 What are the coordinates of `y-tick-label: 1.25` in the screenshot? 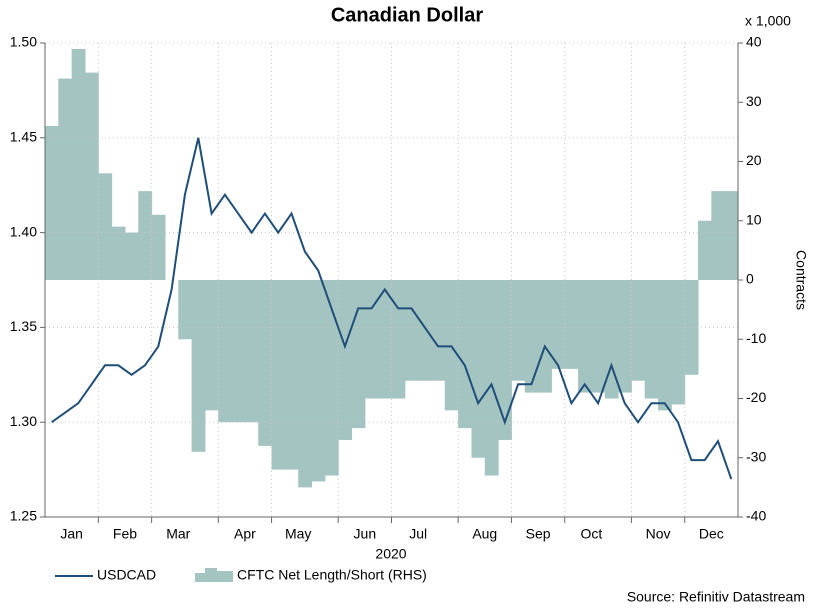 It's located at (23, 516).